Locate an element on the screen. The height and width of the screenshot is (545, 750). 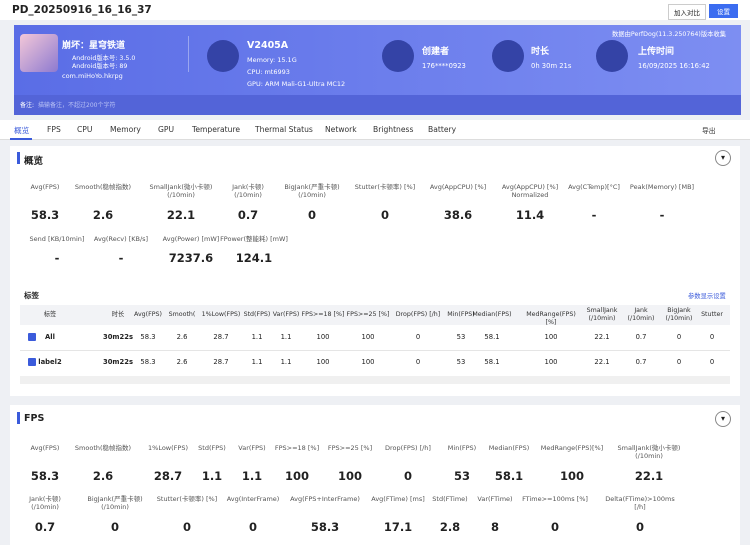
metric-label: Smooth(稳帧指数) is located at coordinates (103, 448).